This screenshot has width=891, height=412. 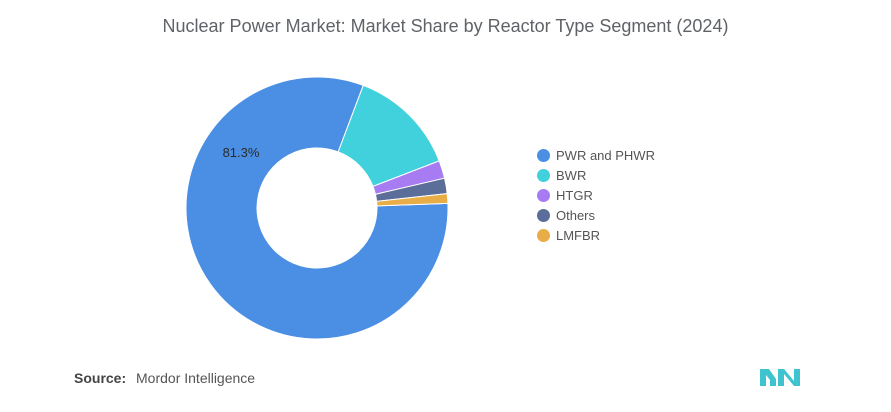 I want to click on source-line: Source: Mordor Intelligence, so click(x=164, y=378).